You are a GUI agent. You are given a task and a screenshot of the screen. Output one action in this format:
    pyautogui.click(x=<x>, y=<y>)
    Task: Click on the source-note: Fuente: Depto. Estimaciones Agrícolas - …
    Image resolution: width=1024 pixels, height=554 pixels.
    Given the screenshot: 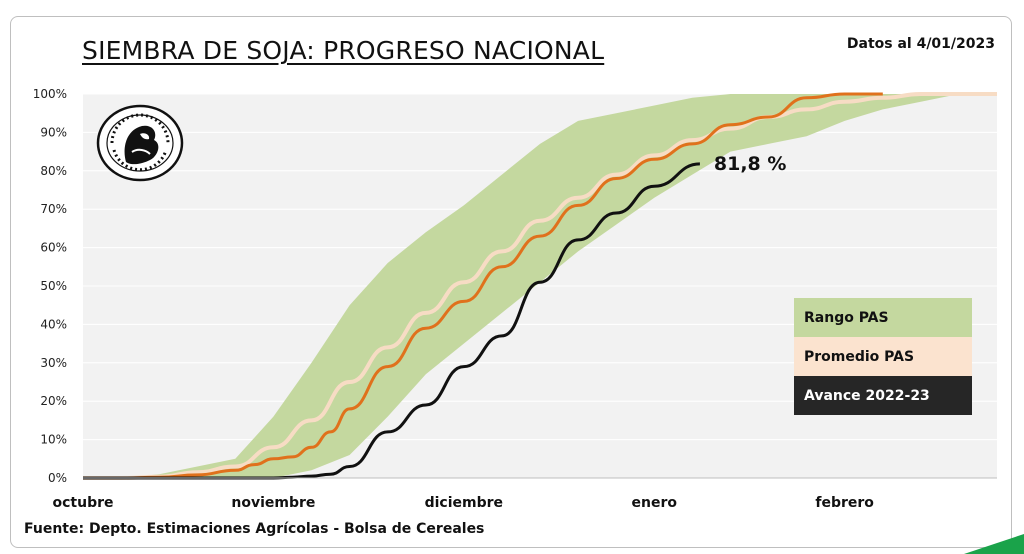 What is the action you would take?
    pyautogui.click(x=254, y=529)
    